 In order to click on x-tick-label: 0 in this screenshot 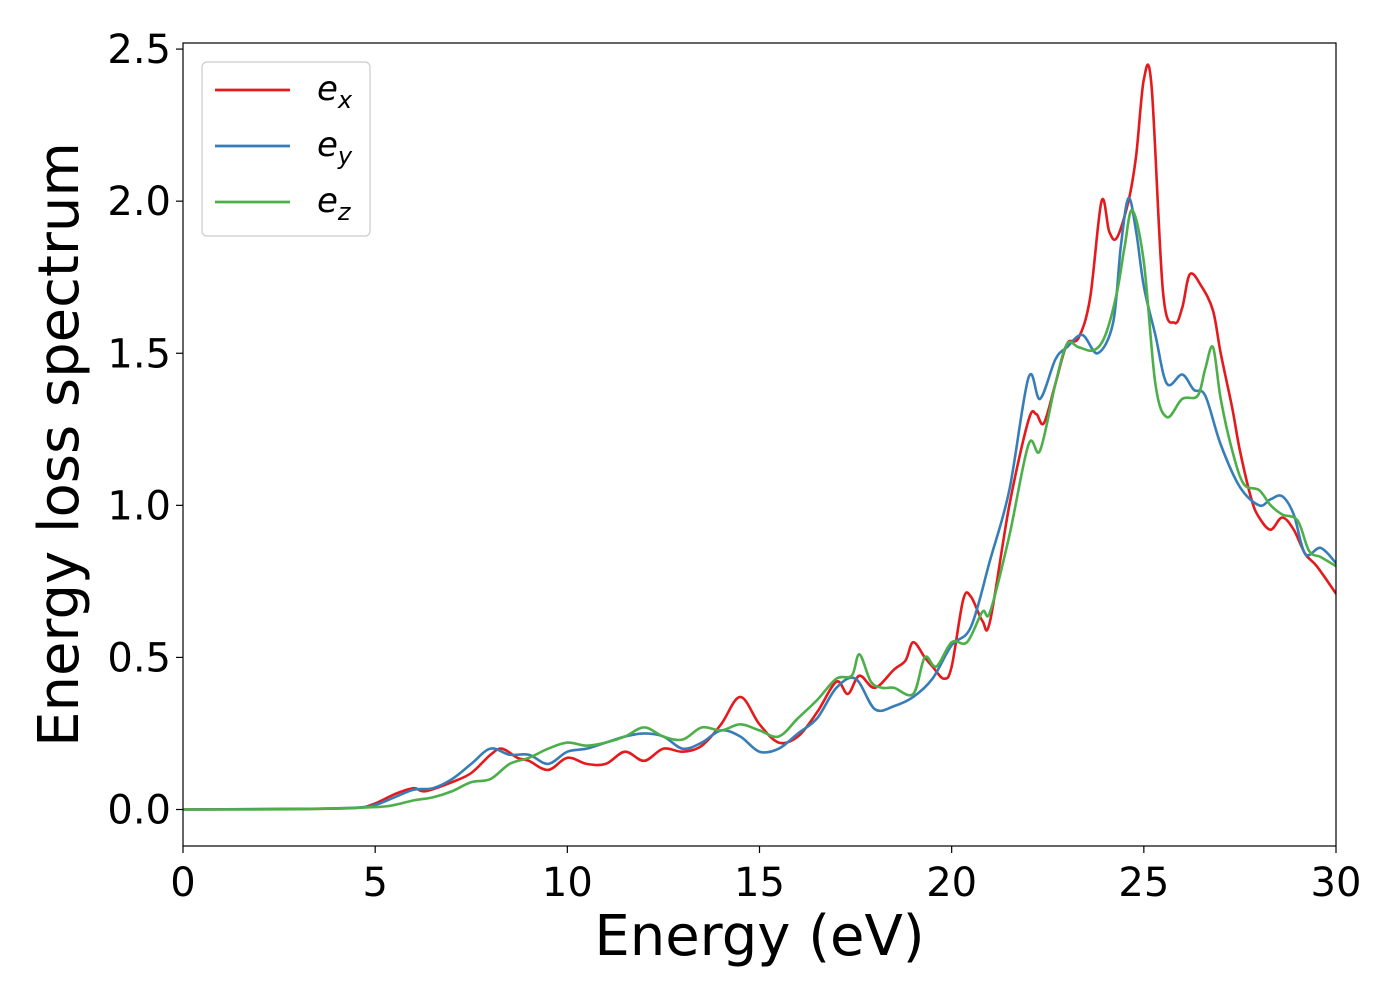, I will do `click(182, 883)`.